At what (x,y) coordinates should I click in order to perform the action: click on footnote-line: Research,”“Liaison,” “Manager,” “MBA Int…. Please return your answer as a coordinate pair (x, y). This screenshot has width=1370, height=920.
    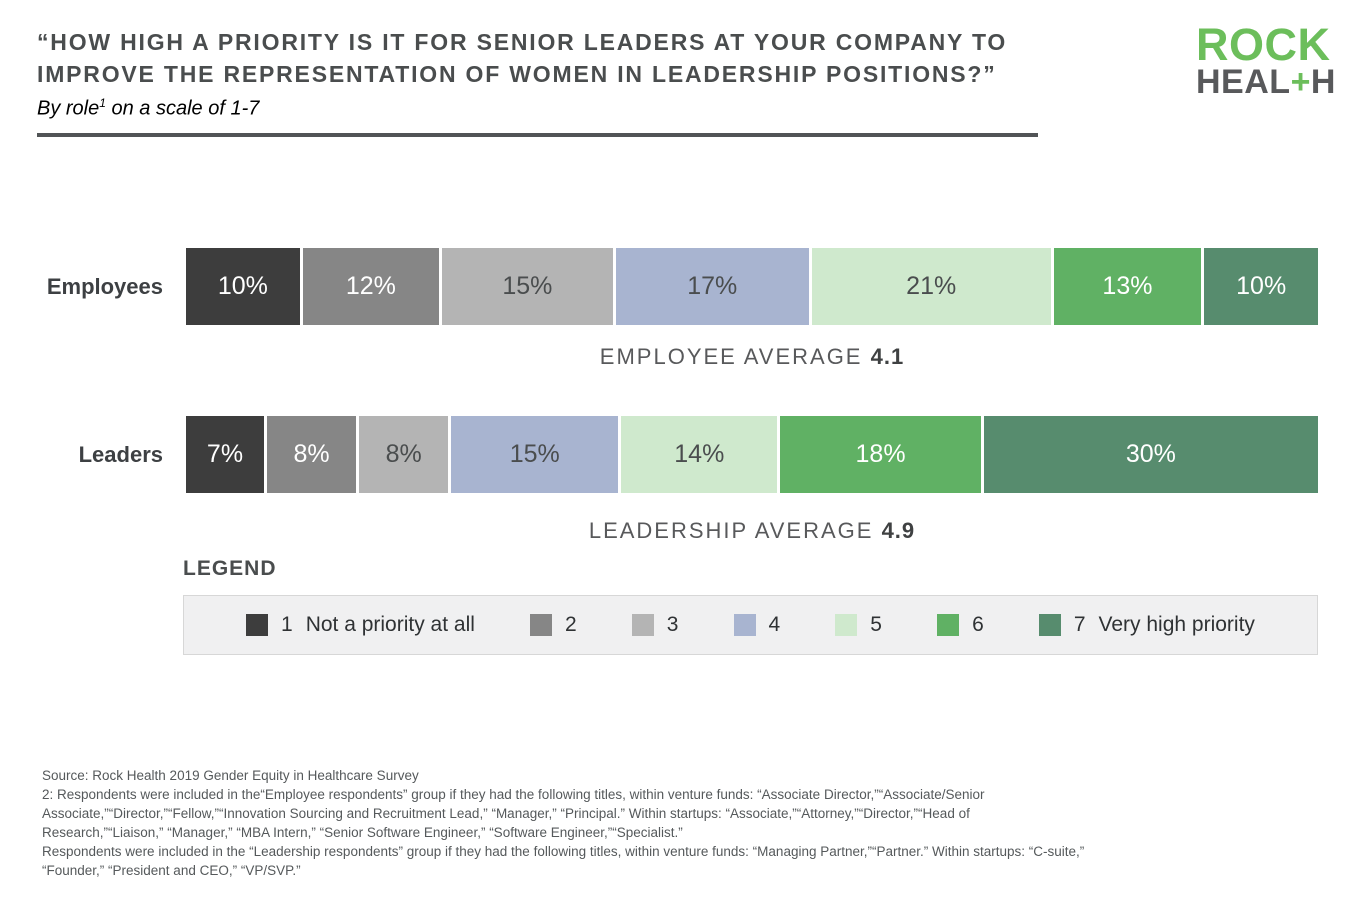
    Looking at the image, I should click on (362, 832).